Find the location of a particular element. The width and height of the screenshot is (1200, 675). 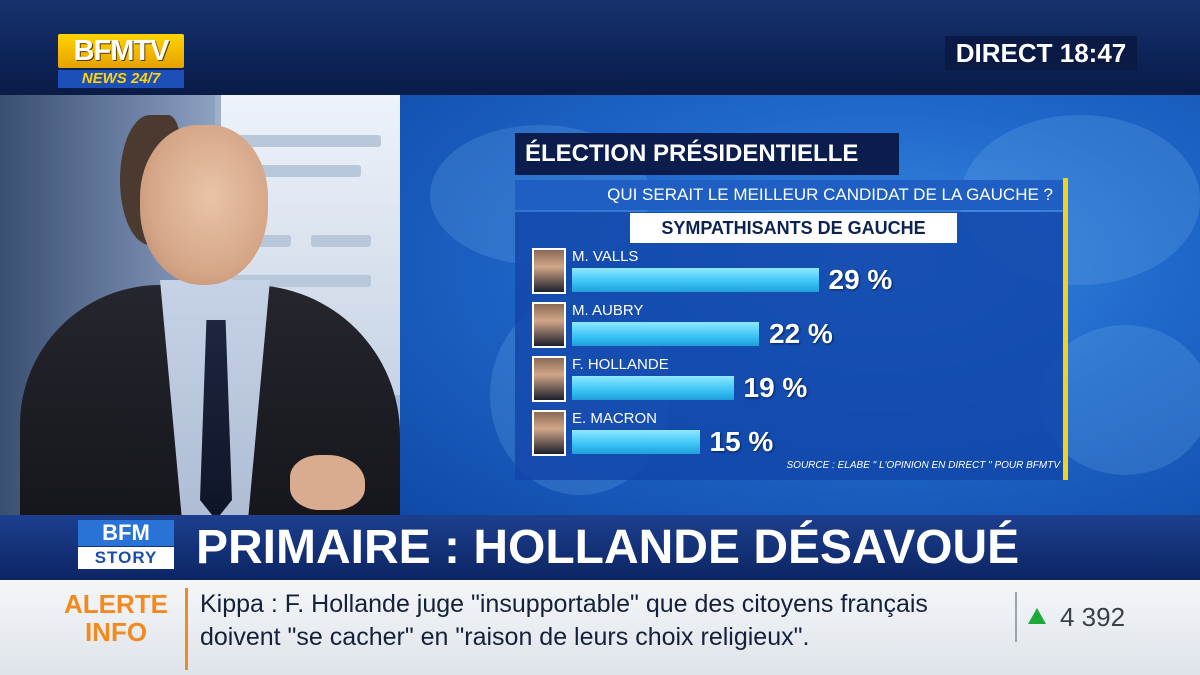

poll-value-label: 19 % is located at coordinates (775, 387).